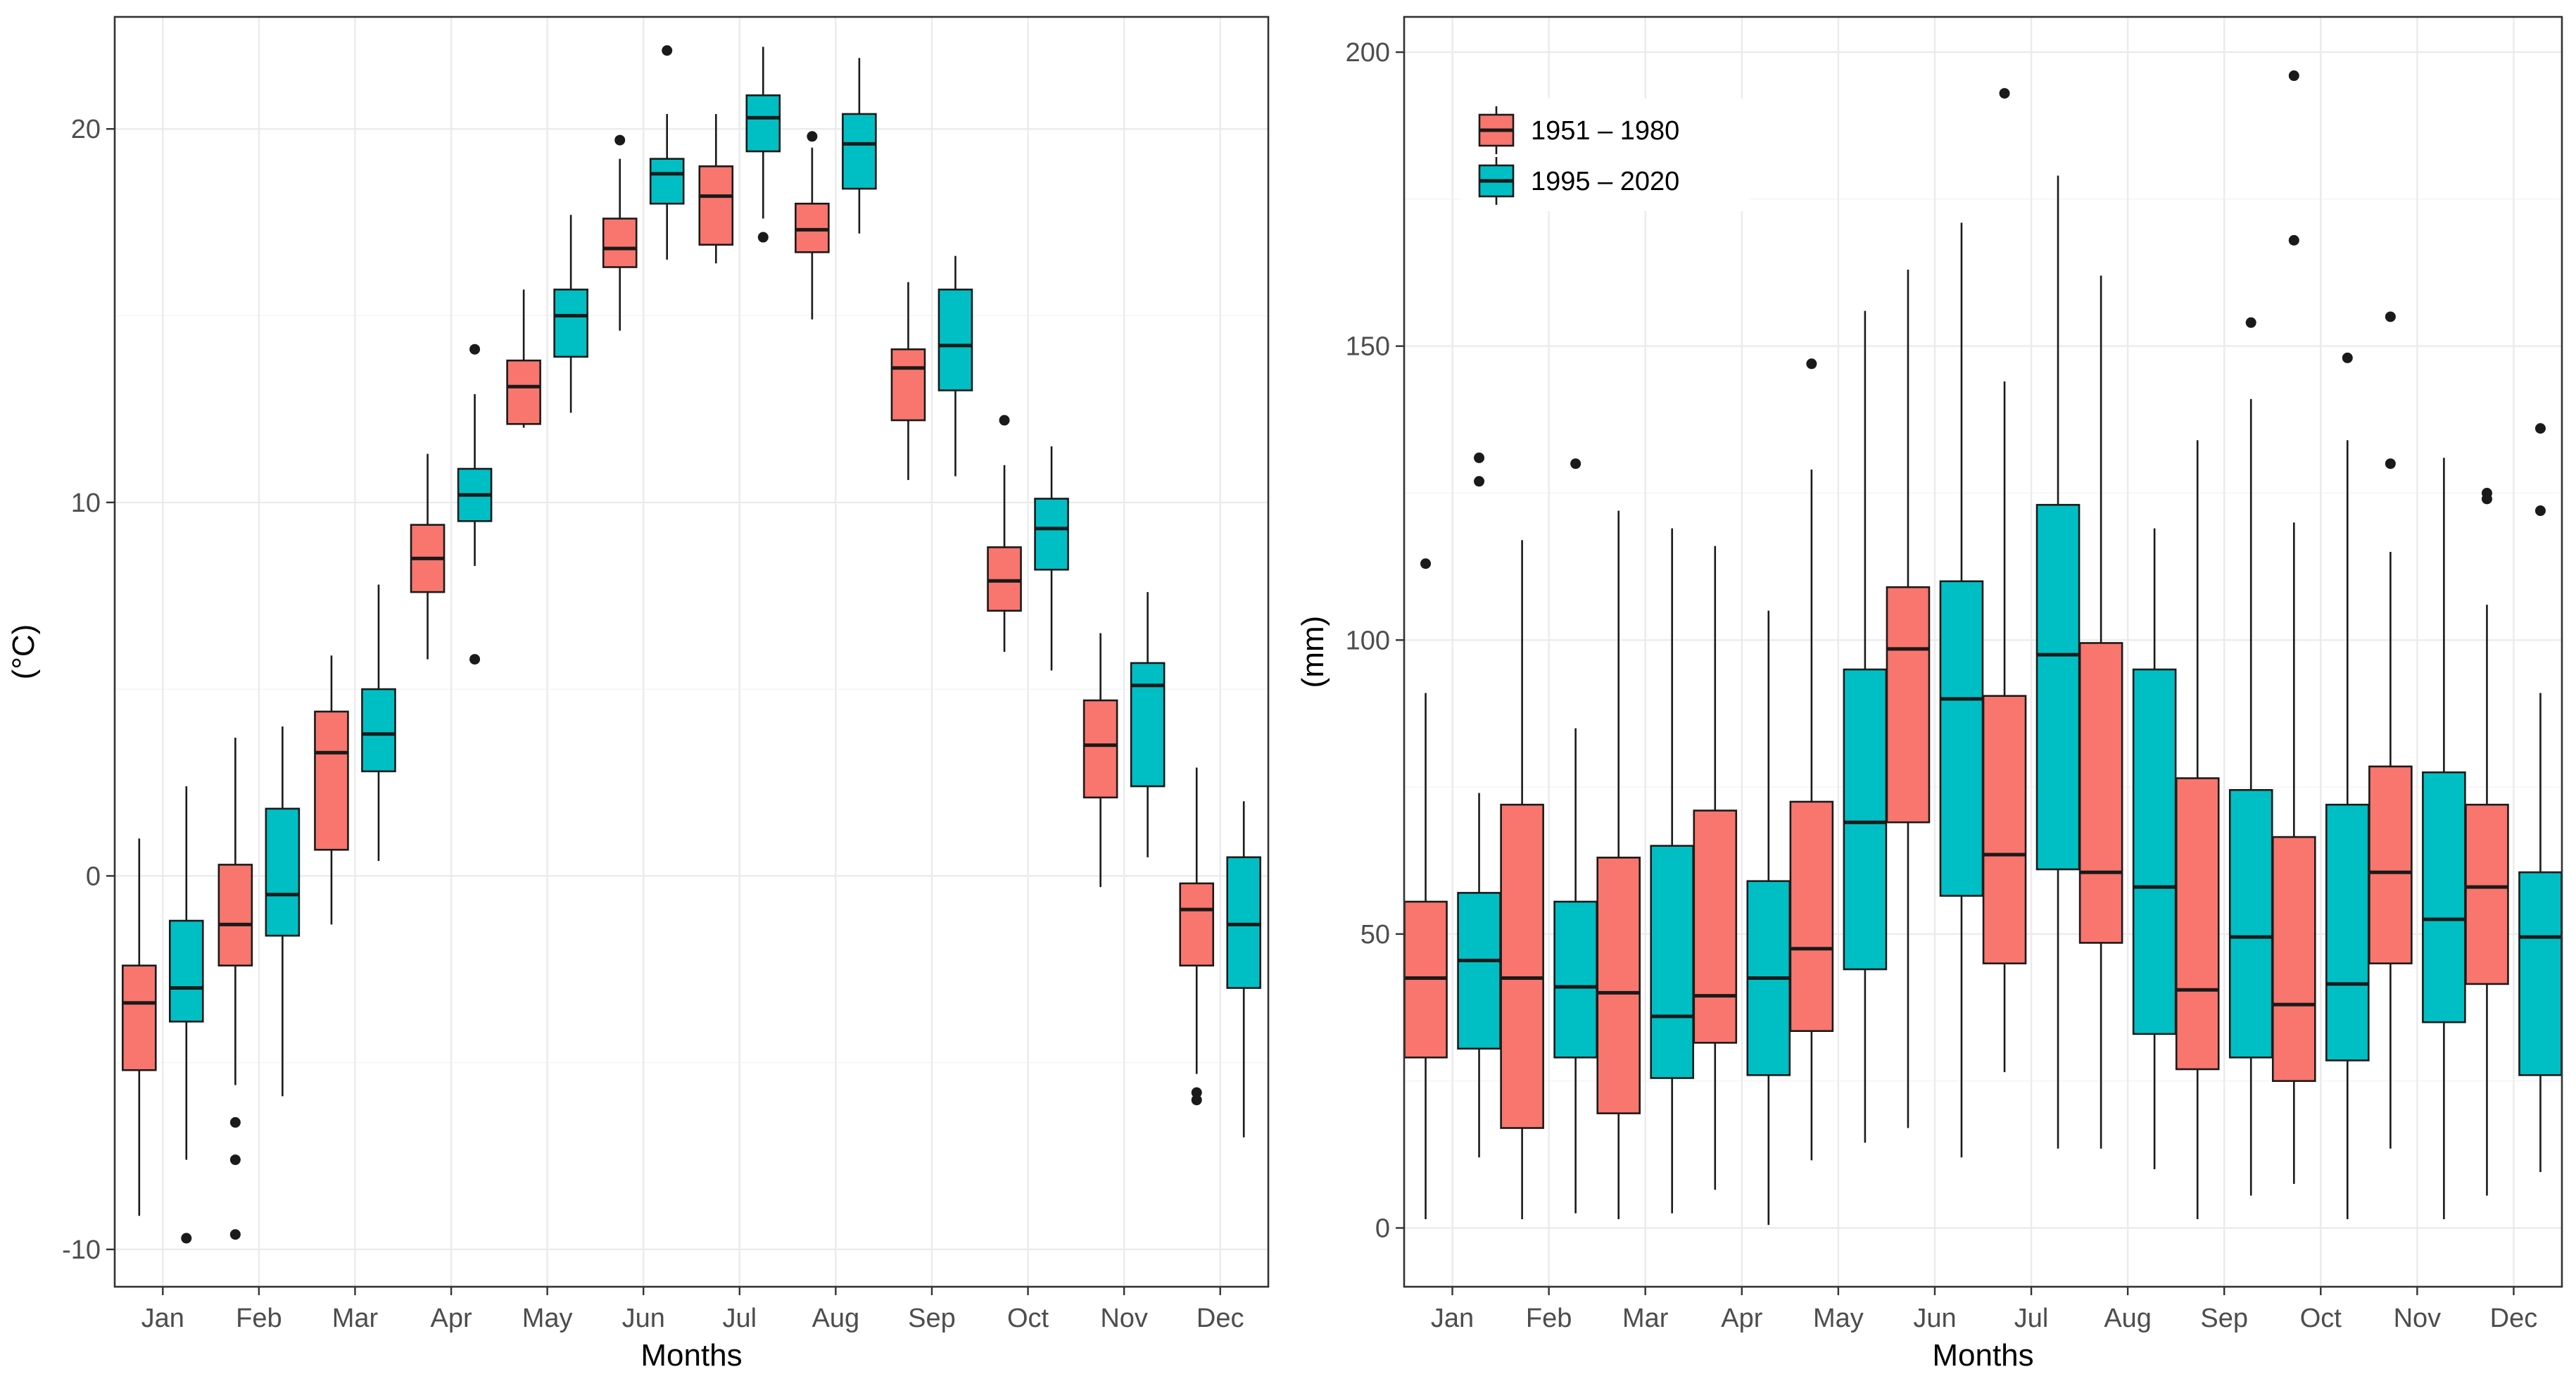  I want to click on temp-x-tick-label-aug: Aug, so click(836, 1318).